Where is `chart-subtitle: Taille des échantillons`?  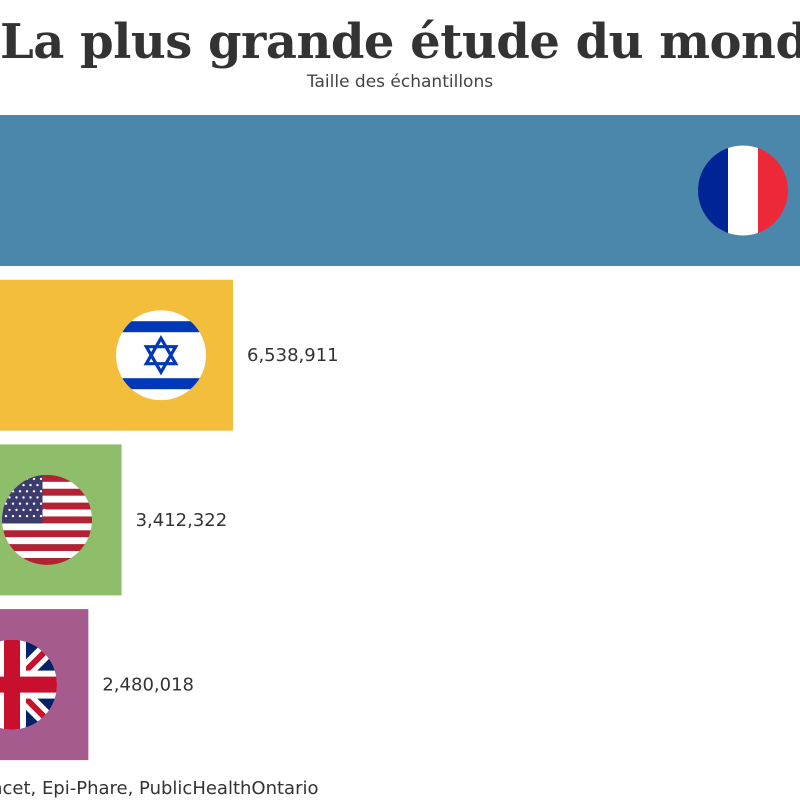
chart-subtitle: Taille des échantillons is located at coordinates (400, 82).